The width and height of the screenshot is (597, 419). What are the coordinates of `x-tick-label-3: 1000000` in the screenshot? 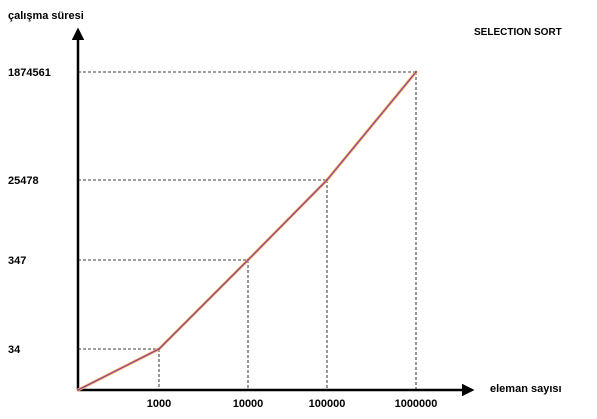 It's located at (416, 404).